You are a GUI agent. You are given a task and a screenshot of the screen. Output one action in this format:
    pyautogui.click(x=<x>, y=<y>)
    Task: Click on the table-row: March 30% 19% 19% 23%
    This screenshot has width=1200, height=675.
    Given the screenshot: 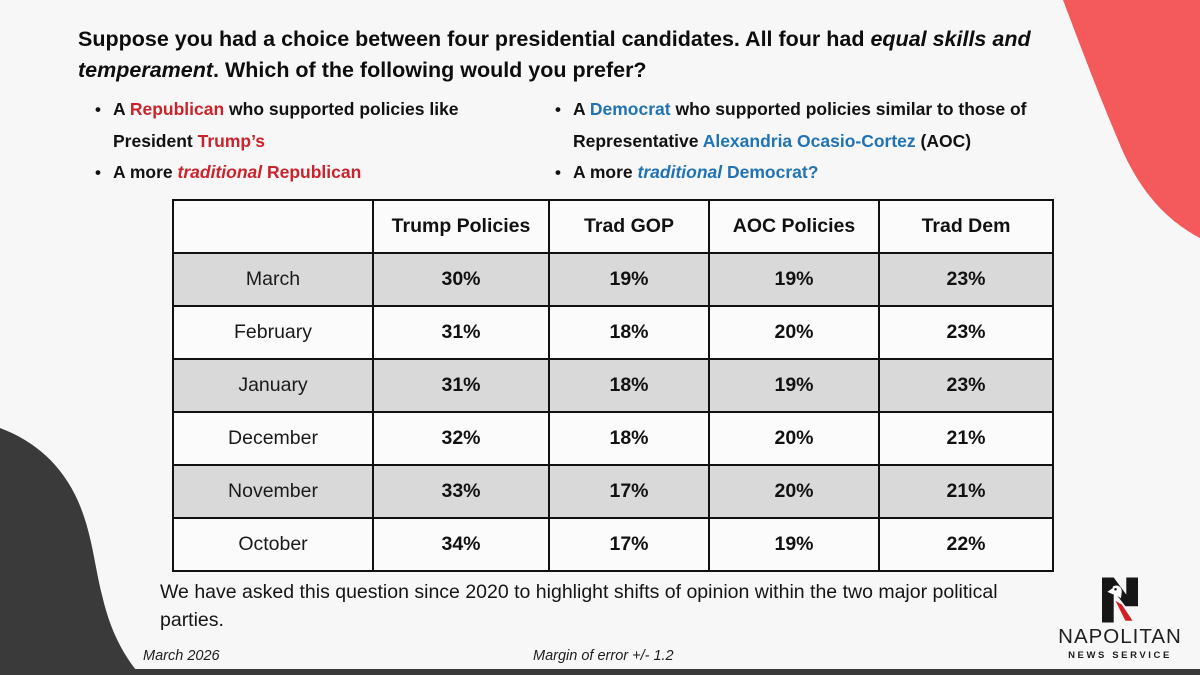 What is the action you would take?
    pyautogui.click(x=613, y=279)
    